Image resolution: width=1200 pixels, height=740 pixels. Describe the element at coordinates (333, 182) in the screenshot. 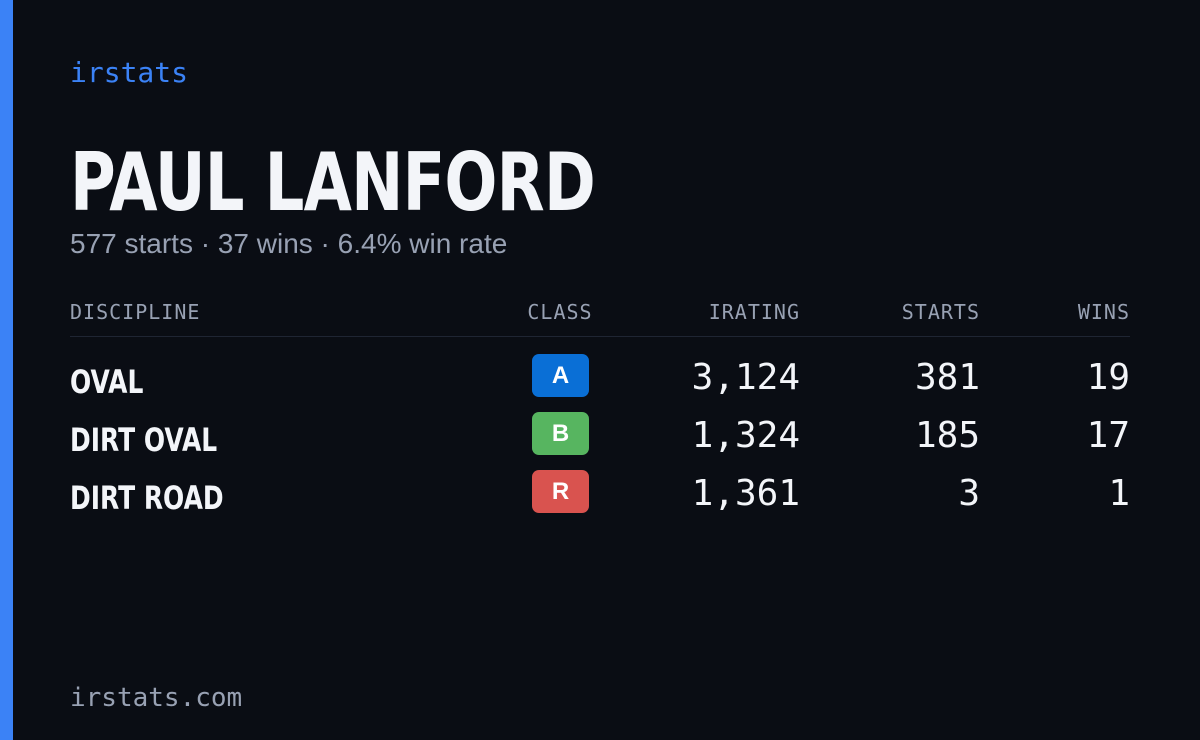

I see `player-name: PAUL LANFORD` at that location.